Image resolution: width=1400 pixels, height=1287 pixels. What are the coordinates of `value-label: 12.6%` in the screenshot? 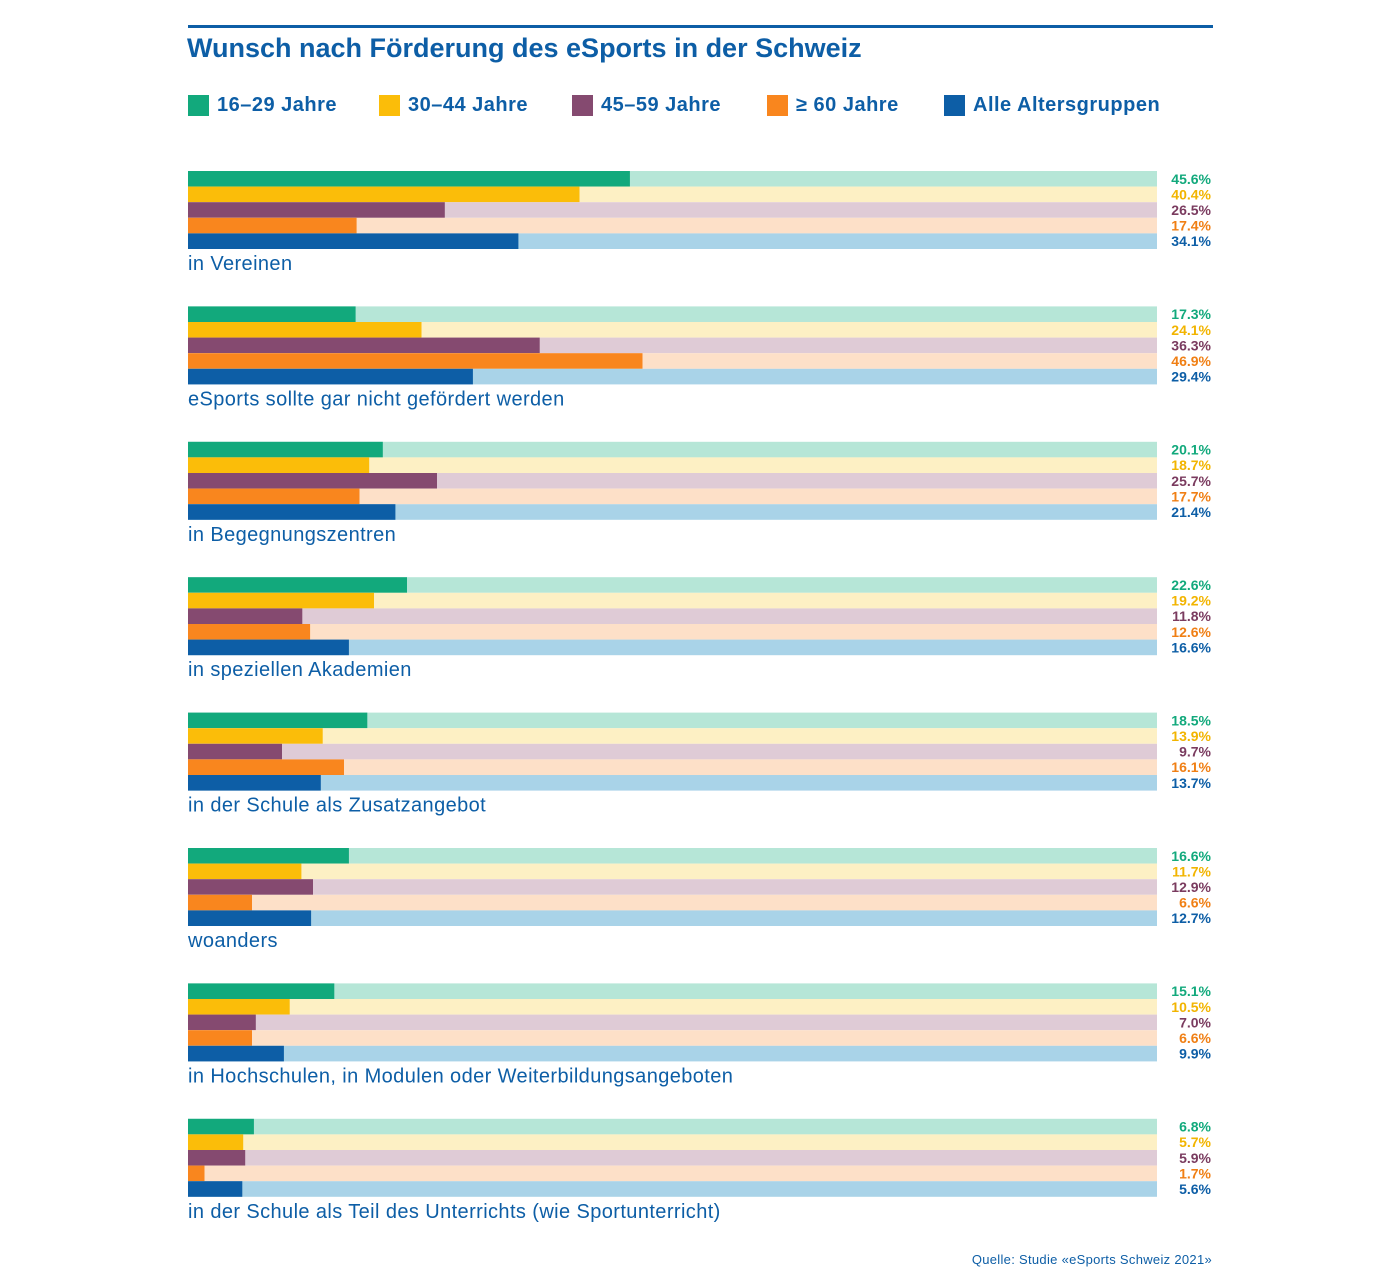 It's located at (1191, 632).